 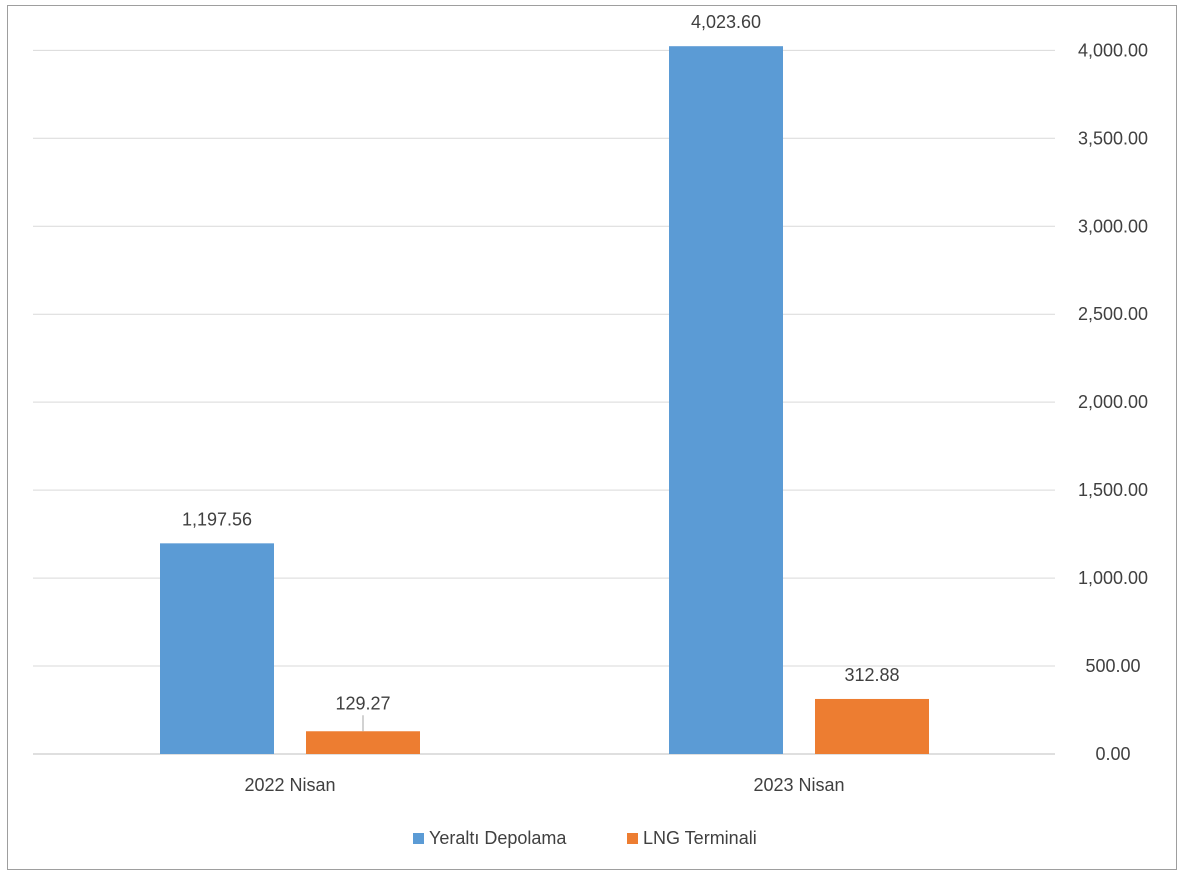 I want to click on data-label: 129.27, so click(x=362, y=703).